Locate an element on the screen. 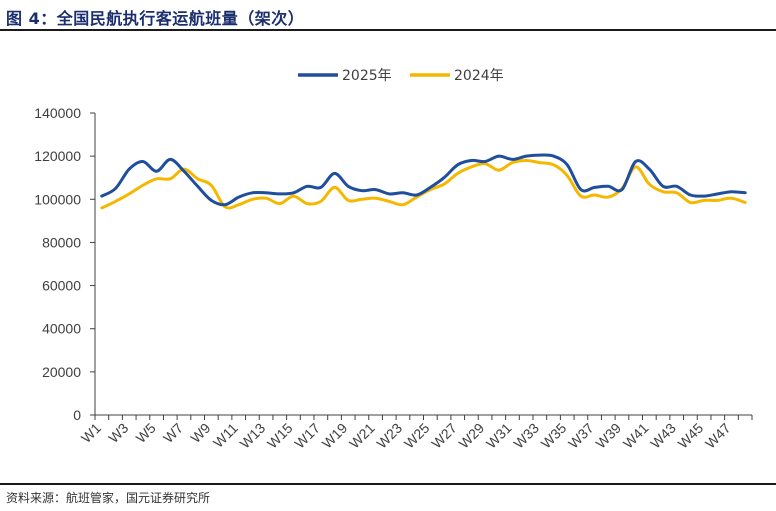 The height and width of the screenshot is (511, 776). source-note: 资料来源：航班管家，国元证券研究所 is located at coordinates (108, 498).